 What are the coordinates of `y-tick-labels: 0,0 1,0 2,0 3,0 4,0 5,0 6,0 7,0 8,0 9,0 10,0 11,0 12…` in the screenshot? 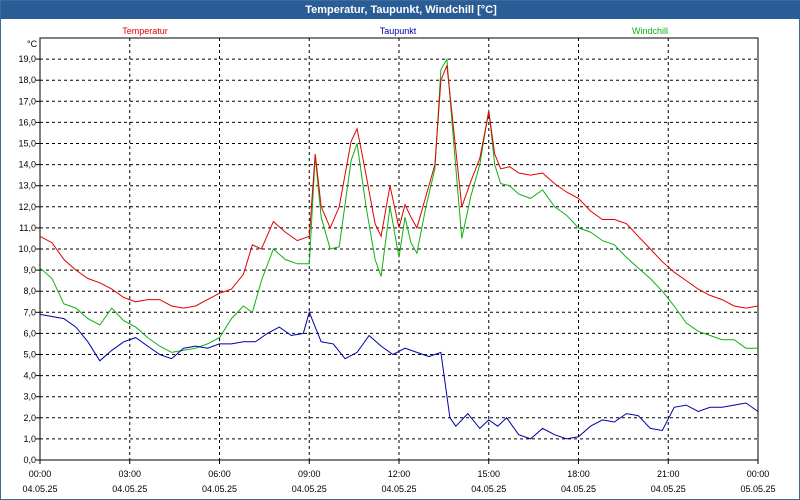 It's located at (27, 252).